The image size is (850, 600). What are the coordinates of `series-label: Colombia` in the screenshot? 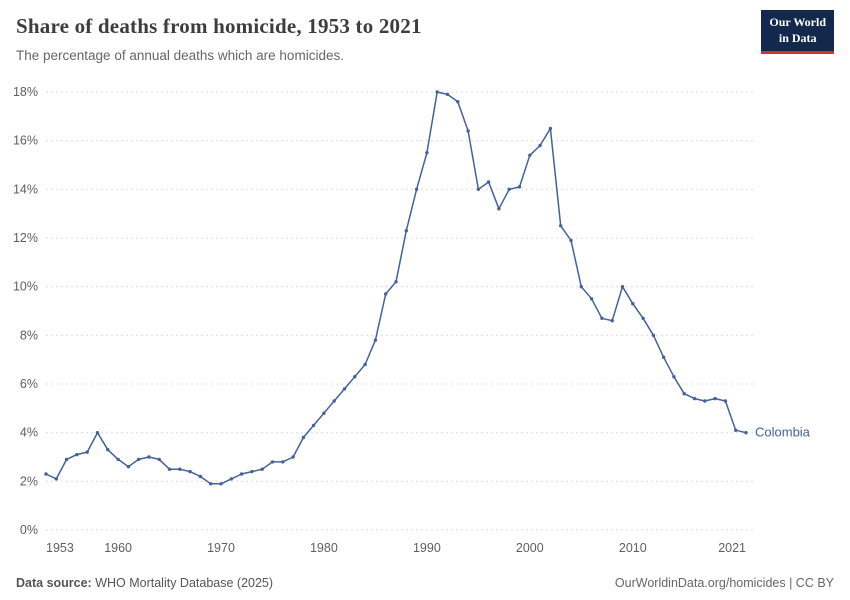 It's located at (783, 432).